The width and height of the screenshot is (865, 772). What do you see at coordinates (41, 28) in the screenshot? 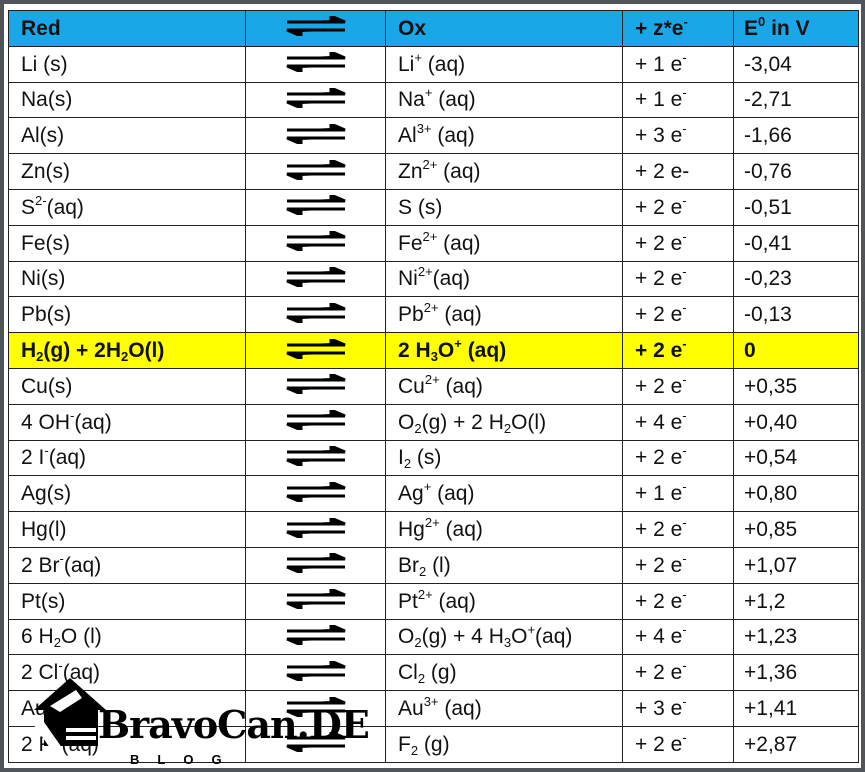
I see `text: Red` at bounding box center [41, 28].